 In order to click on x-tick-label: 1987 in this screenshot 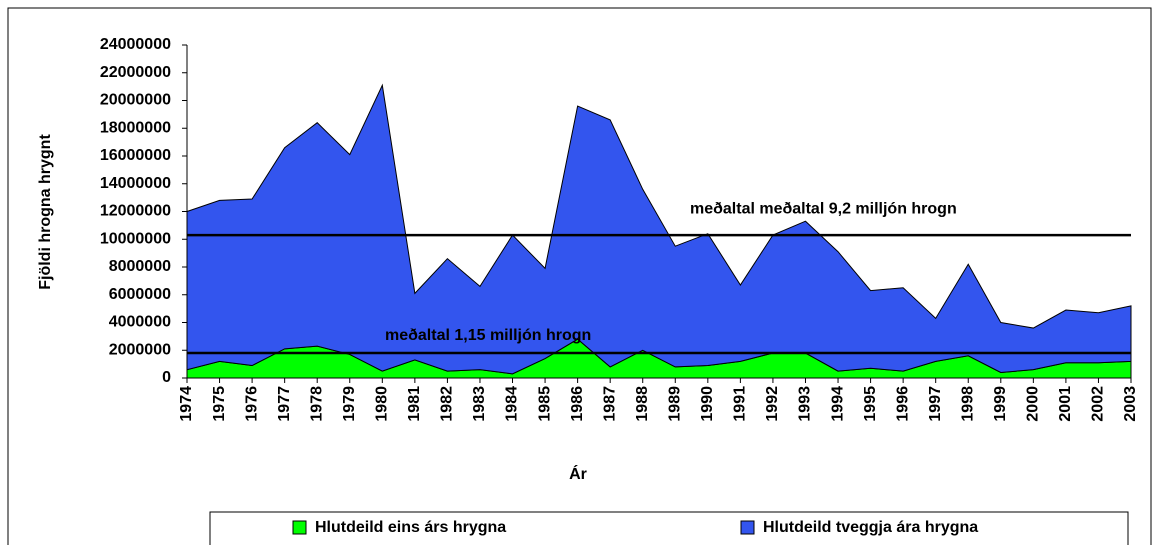, I will do `click(609, 404)`.